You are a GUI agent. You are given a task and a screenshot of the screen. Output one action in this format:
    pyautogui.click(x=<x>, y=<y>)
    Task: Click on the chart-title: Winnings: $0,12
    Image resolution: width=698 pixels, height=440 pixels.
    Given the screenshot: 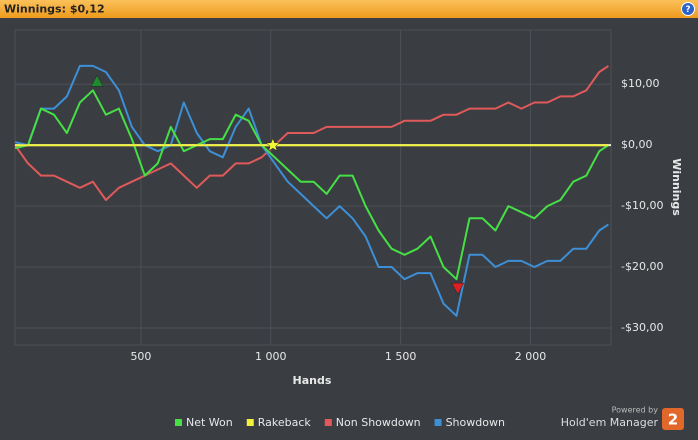 What is the action you would take?
    pyautogui.click(x=54, y=9)
    